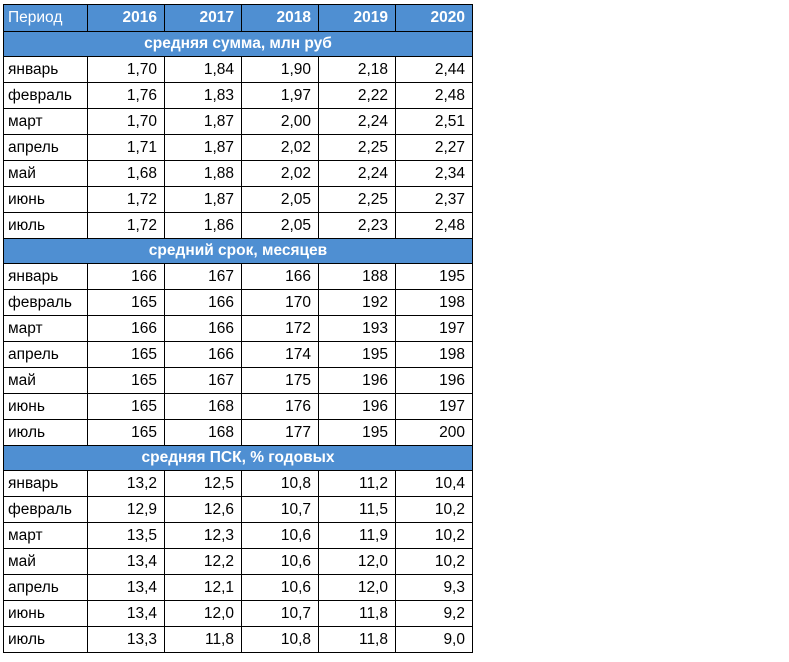 The height and width of the screenshot is (662, 789). I want to click on value-cell: 172, so click(280, 328).